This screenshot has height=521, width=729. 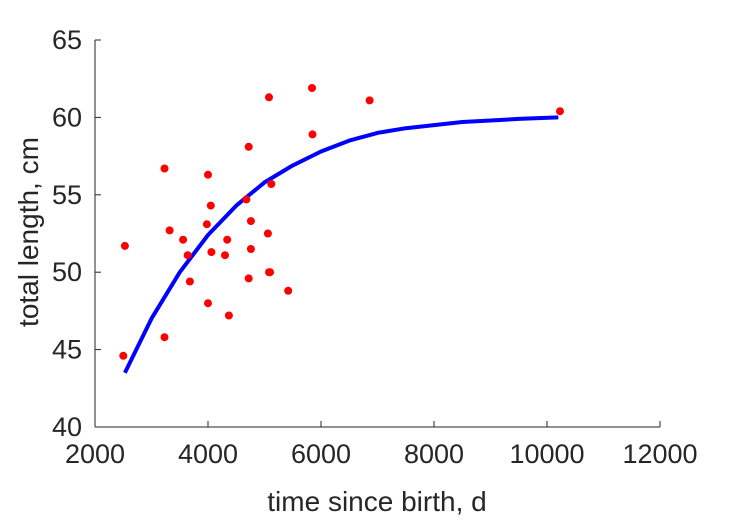 What do you see at coordinates (321, 454) in the screenshot?
I see `x-tick-label: 6000` at bounding box center [321, 454].